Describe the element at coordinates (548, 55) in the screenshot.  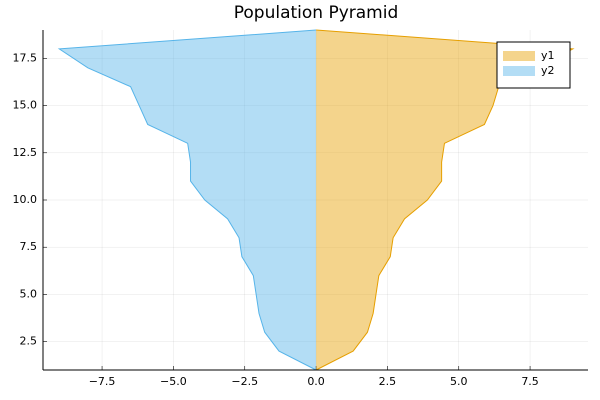
I see `legend-label: y1` at that location.